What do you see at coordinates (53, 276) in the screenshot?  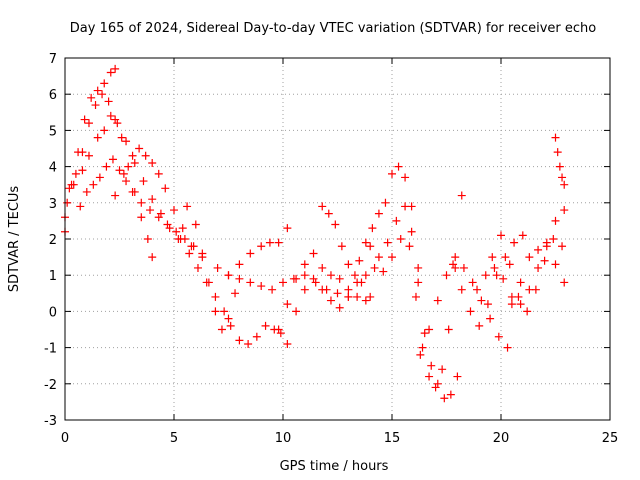 I see `y-tick-label: 1` at bounding box center [53, 276].